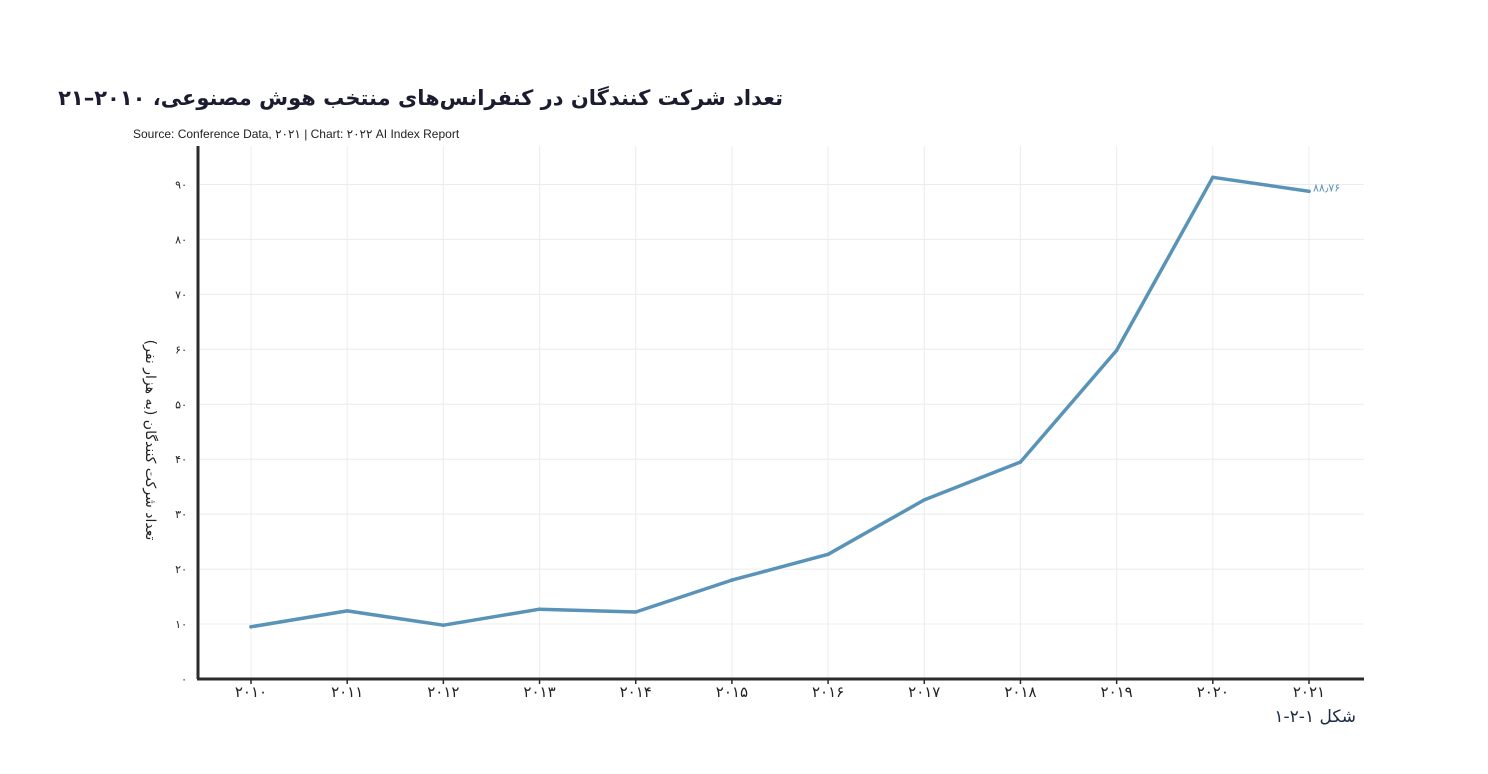 The image size is (1488, 774). What do you see at coordinates (251, 692) in the screenshot?
I see `x-tick-label: ۲۰۱۰` at bounding box center [251, 692].